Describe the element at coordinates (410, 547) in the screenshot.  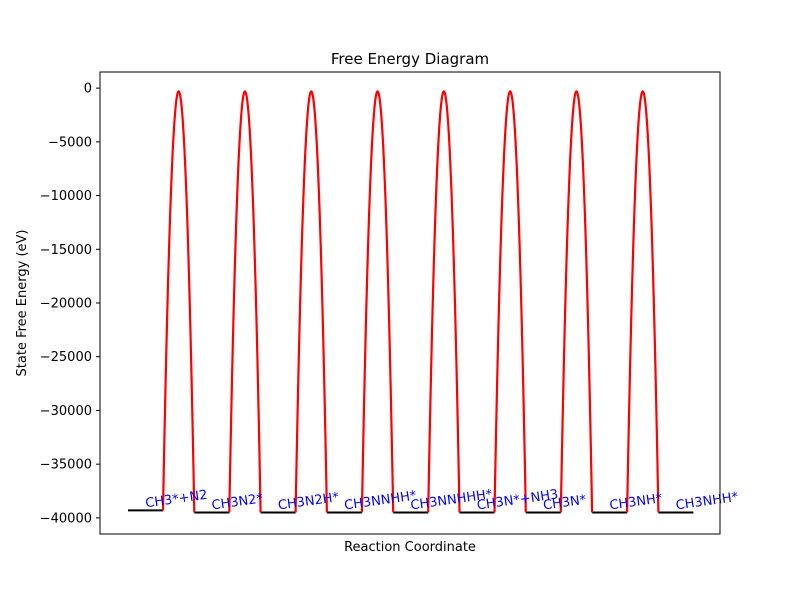
I see `x-axis-label: Reaction Coordinate` at that location.